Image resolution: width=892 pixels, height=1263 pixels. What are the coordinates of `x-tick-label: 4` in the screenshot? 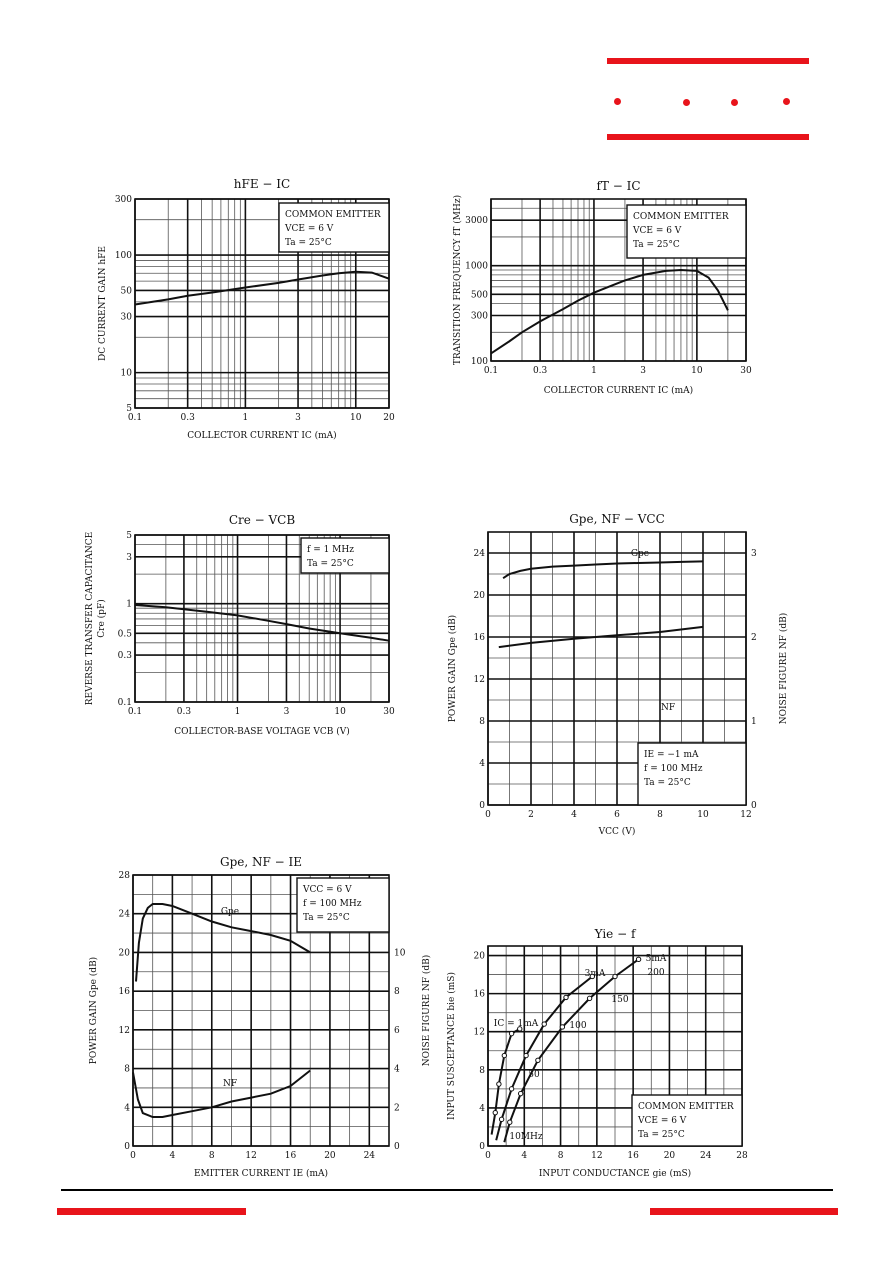 It's located at (524, 1156).